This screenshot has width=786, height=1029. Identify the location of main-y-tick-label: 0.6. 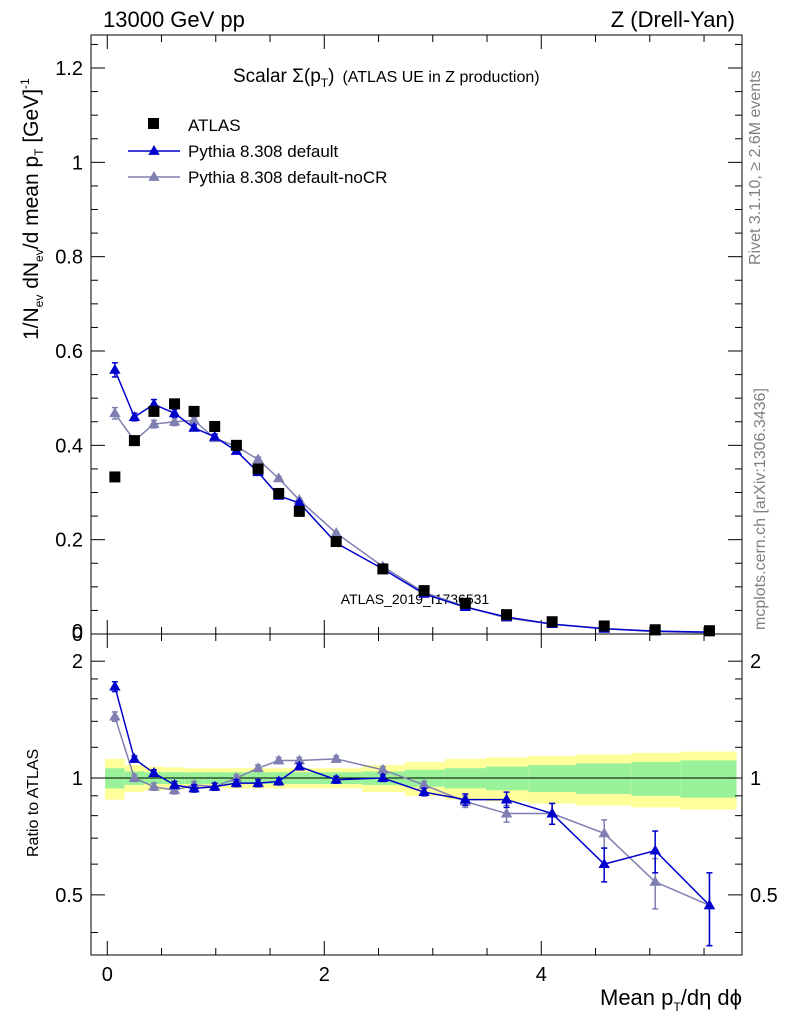
(69, 352).